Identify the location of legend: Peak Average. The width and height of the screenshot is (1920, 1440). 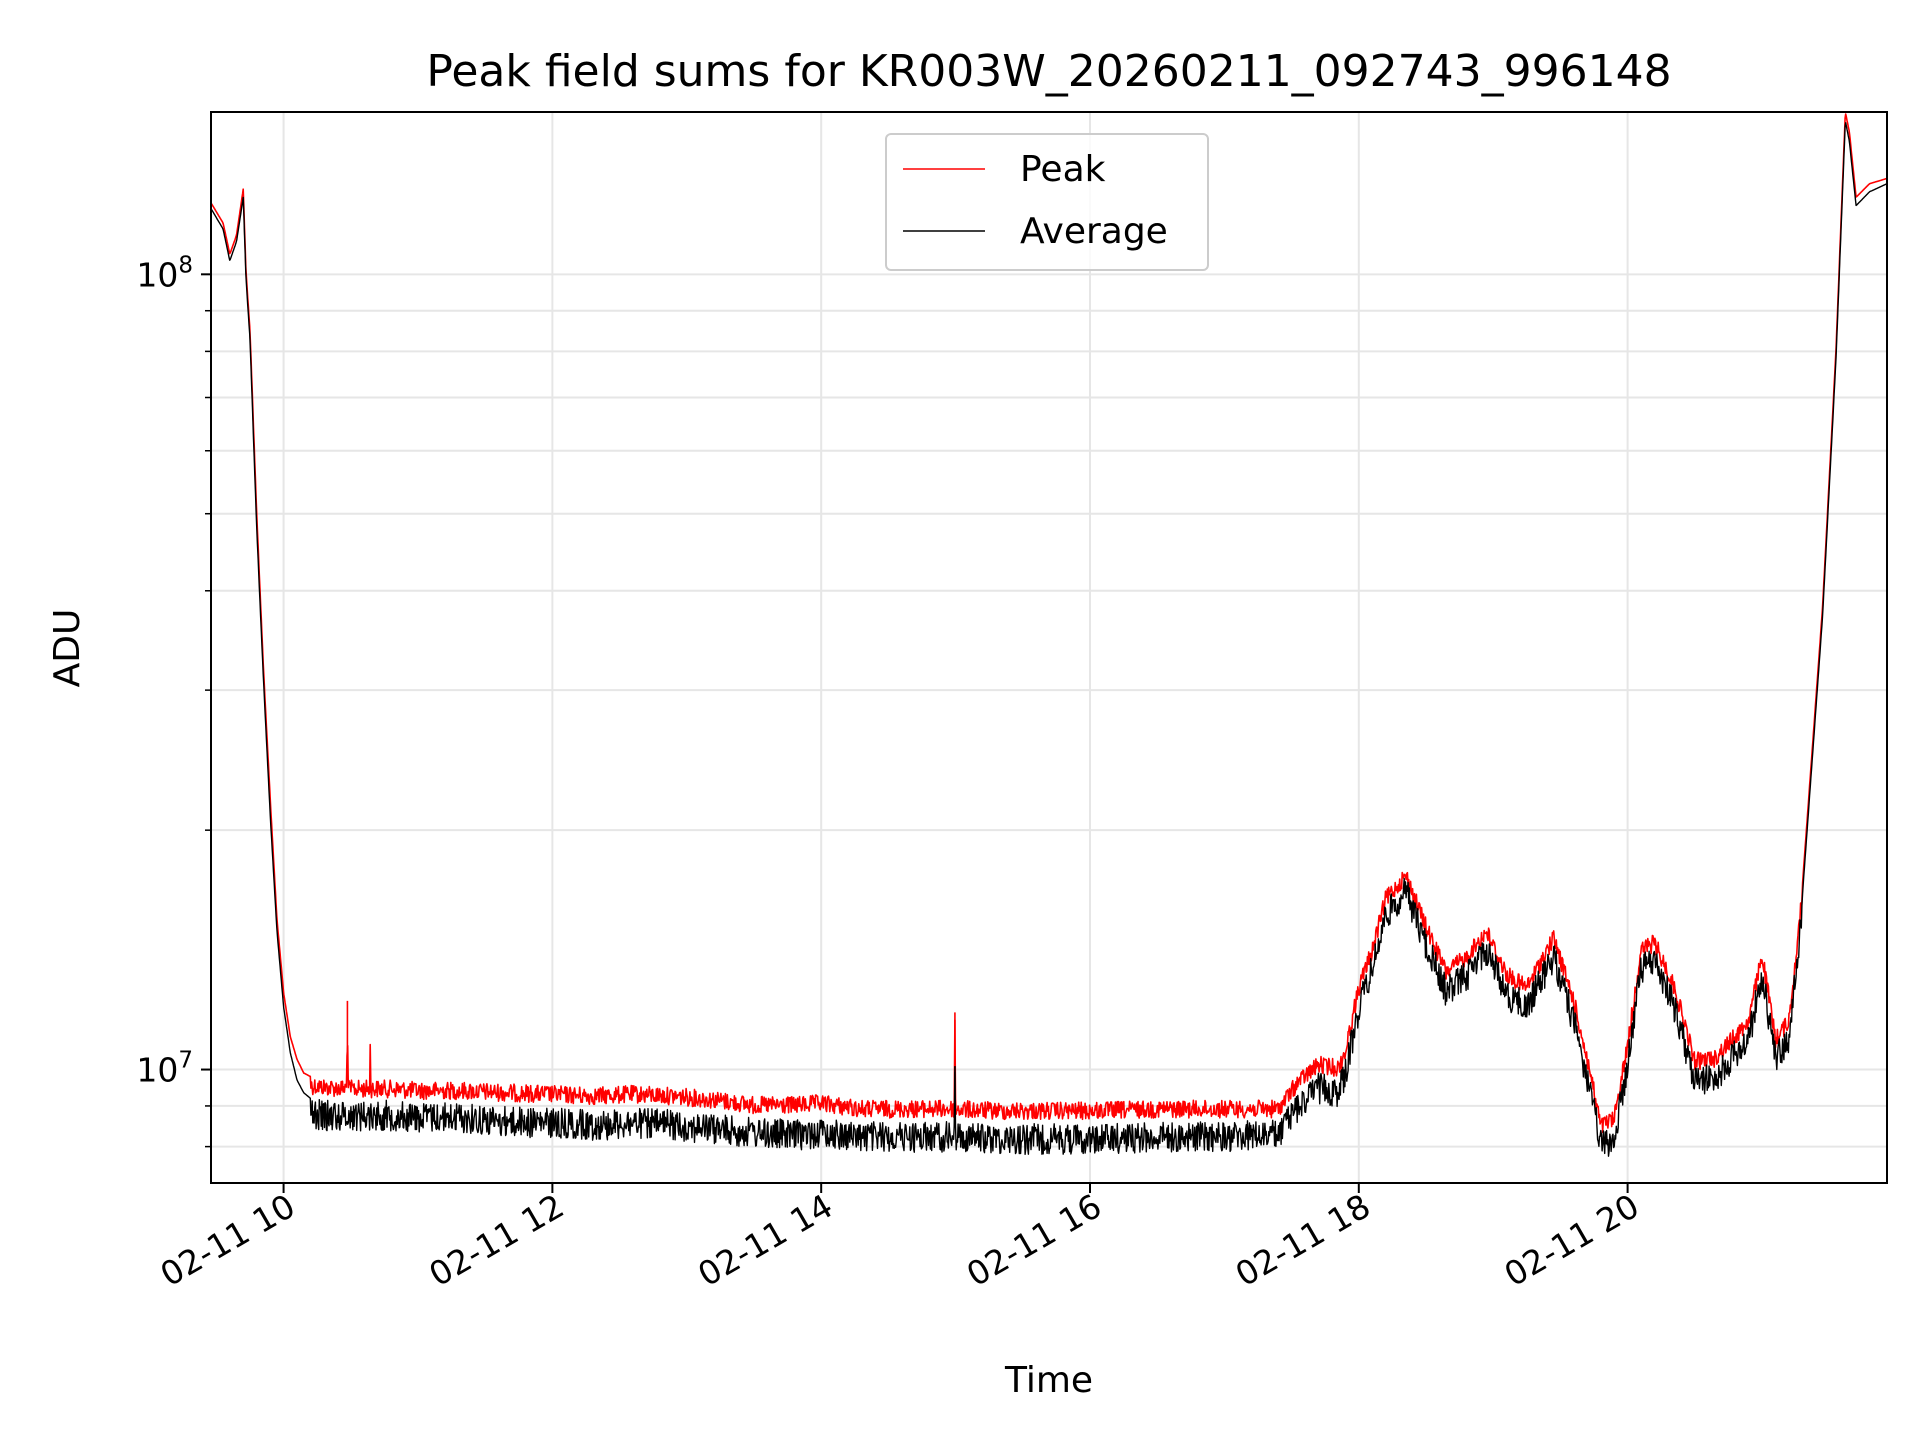
(1047, 202).